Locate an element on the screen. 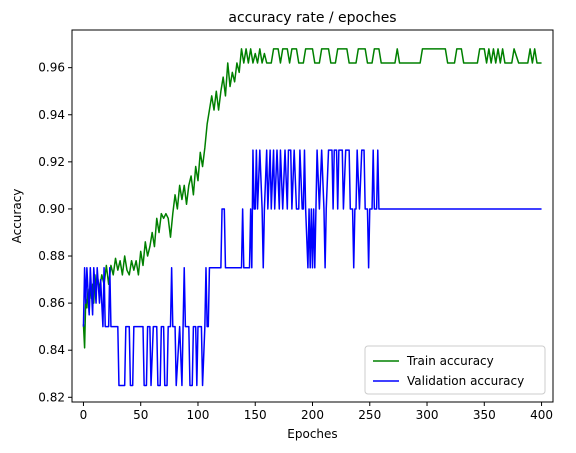 The width and height of the screenshot is (576, 453). legend-box is located at coordinates (455, 370).